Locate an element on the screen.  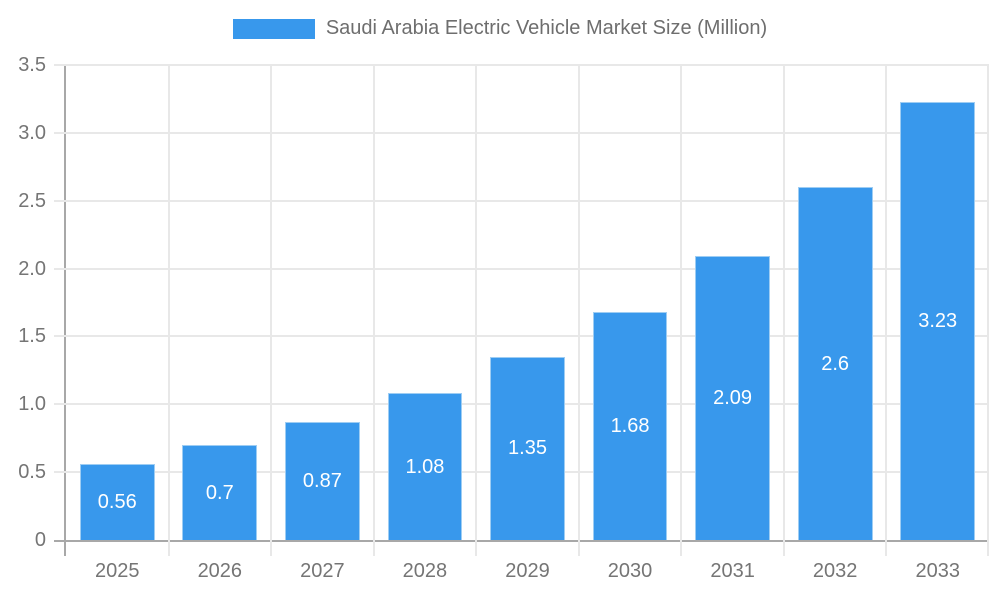
bar-value-label: 2.6 is located at coordinates (835, 363).